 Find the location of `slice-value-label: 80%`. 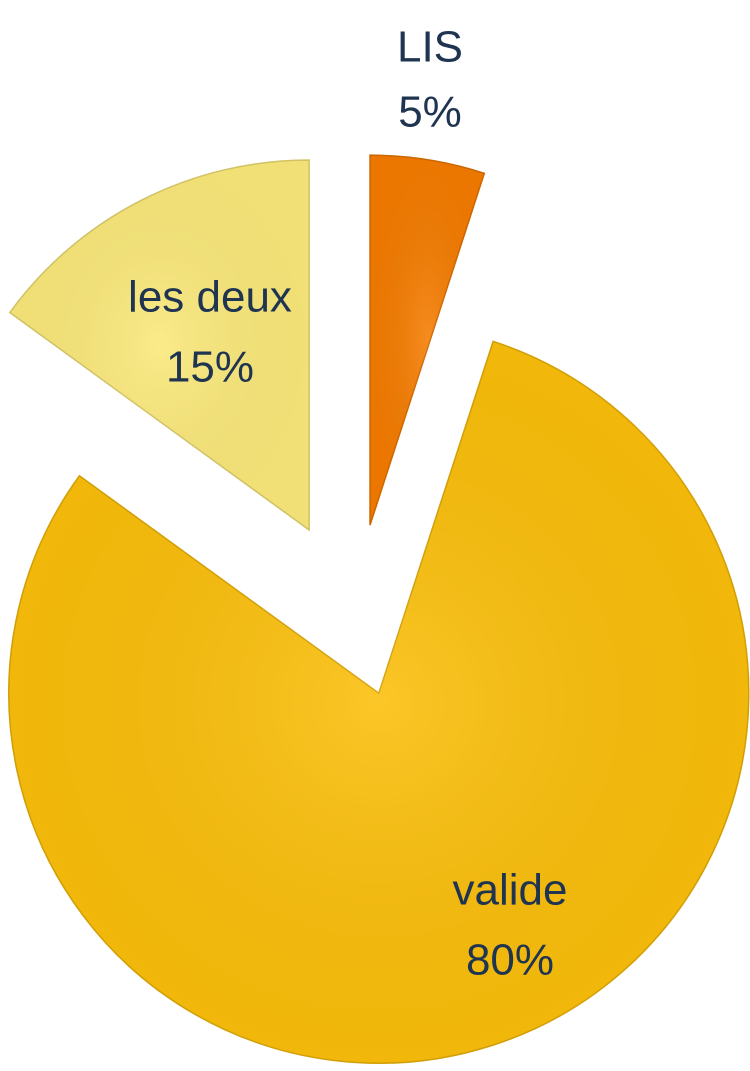

slice-value-label: 80% is located at coordinates (510, 960).